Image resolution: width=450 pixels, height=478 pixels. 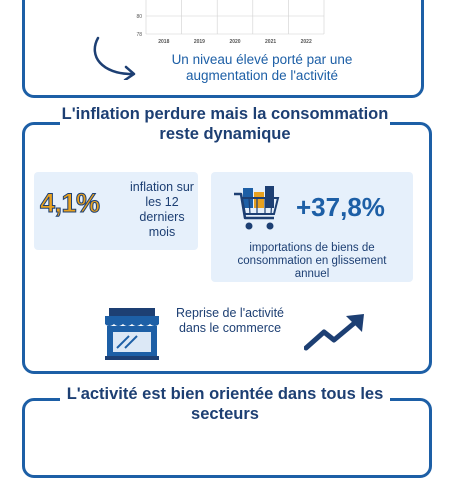 I want to click on chart-svg: 80 78 2018 2019 2020 2021 2022, so click(x=230, y=22).